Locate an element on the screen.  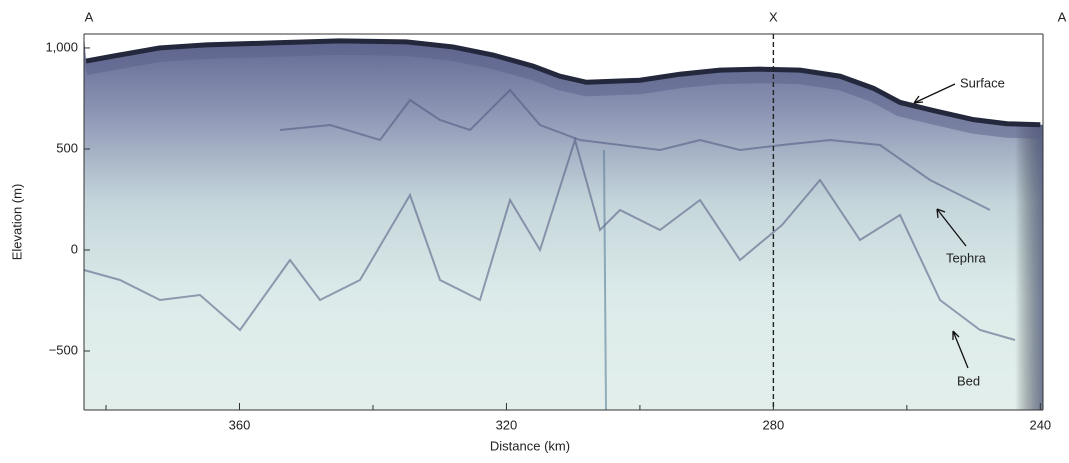
bed-arrow is located at coordinates (960, 349).